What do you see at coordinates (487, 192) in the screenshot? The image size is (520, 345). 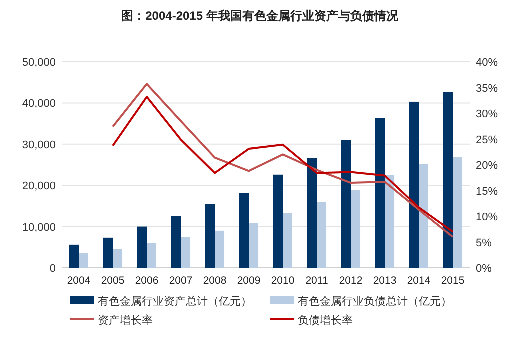 I see `y2-tick-label: 15%` at bounding box center [487, 192].